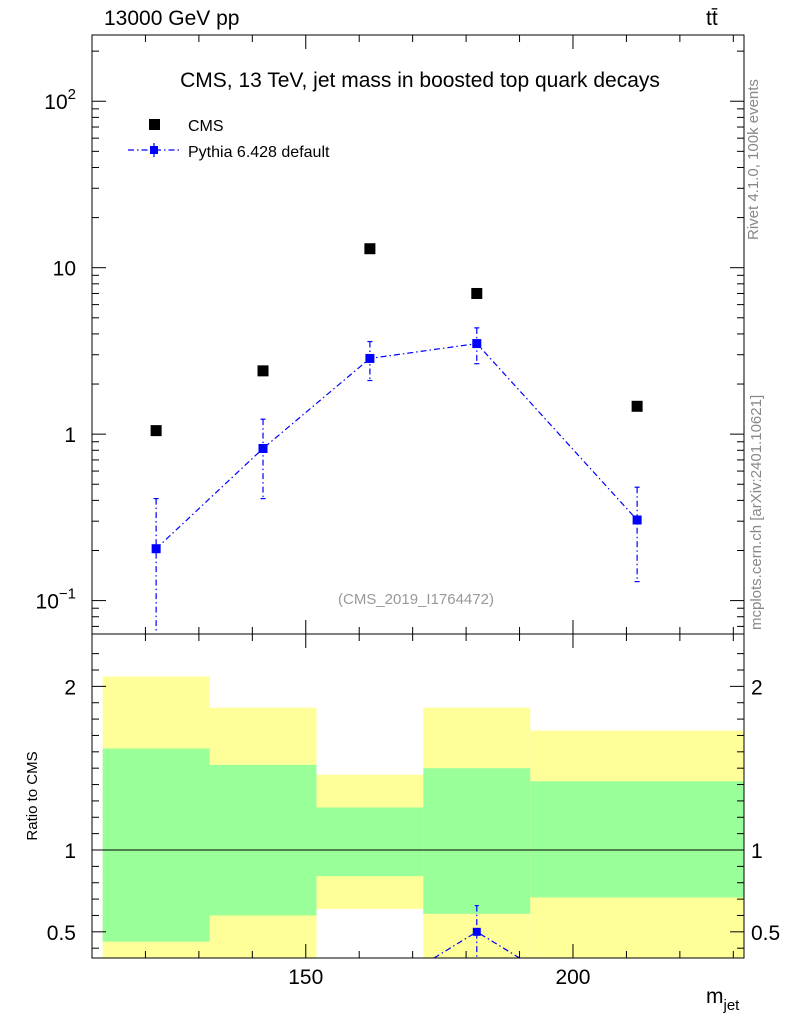 This screenshot has width=786, height=1024. Describe the element at coordinates (72, 94) in the screenshot. I see `main-ytick-exponent: 2` at that location.